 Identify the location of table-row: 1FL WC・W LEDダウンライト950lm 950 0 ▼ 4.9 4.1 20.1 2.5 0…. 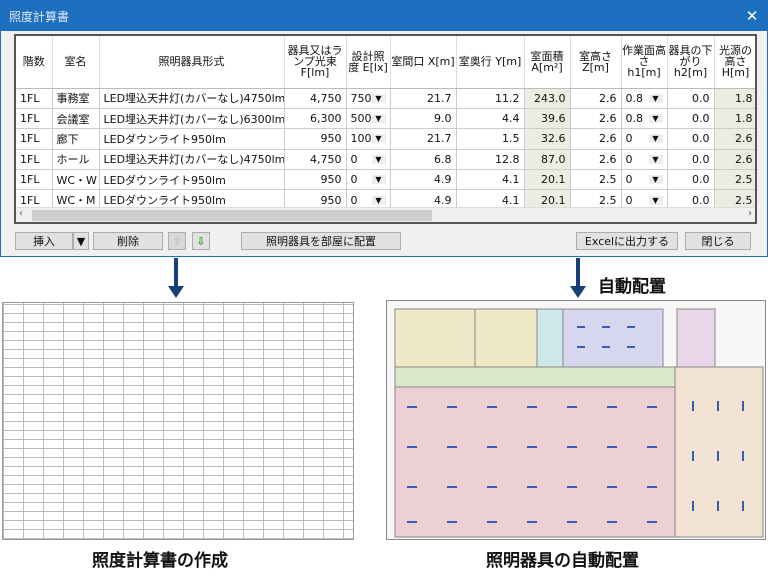
(385, 180).